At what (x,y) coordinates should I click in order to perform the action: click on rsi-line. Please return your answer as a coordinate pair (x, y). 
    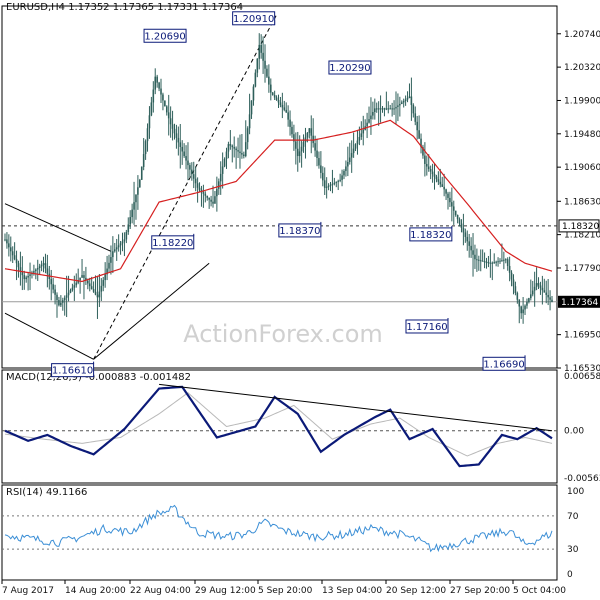
    Looking at the image, I should click on (278, 528).